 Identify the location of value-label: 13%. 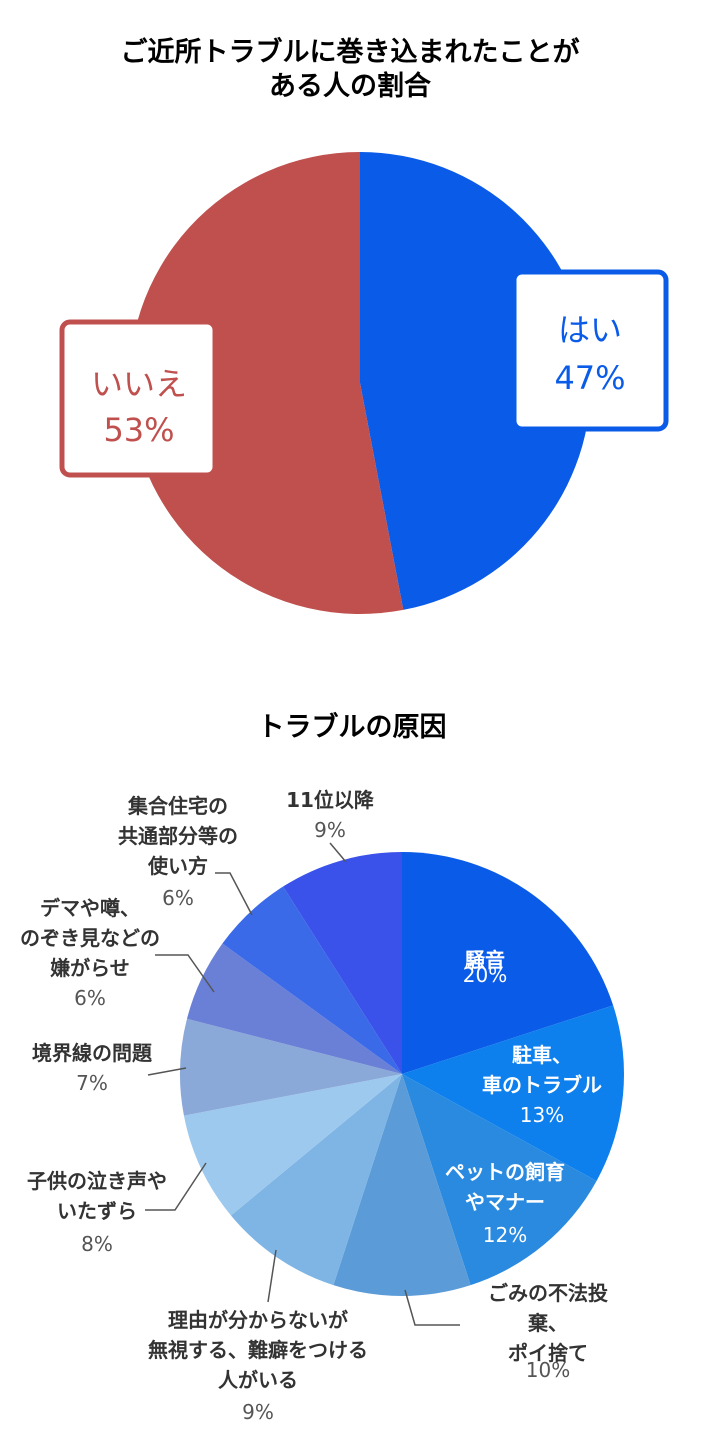
(542, 1115).